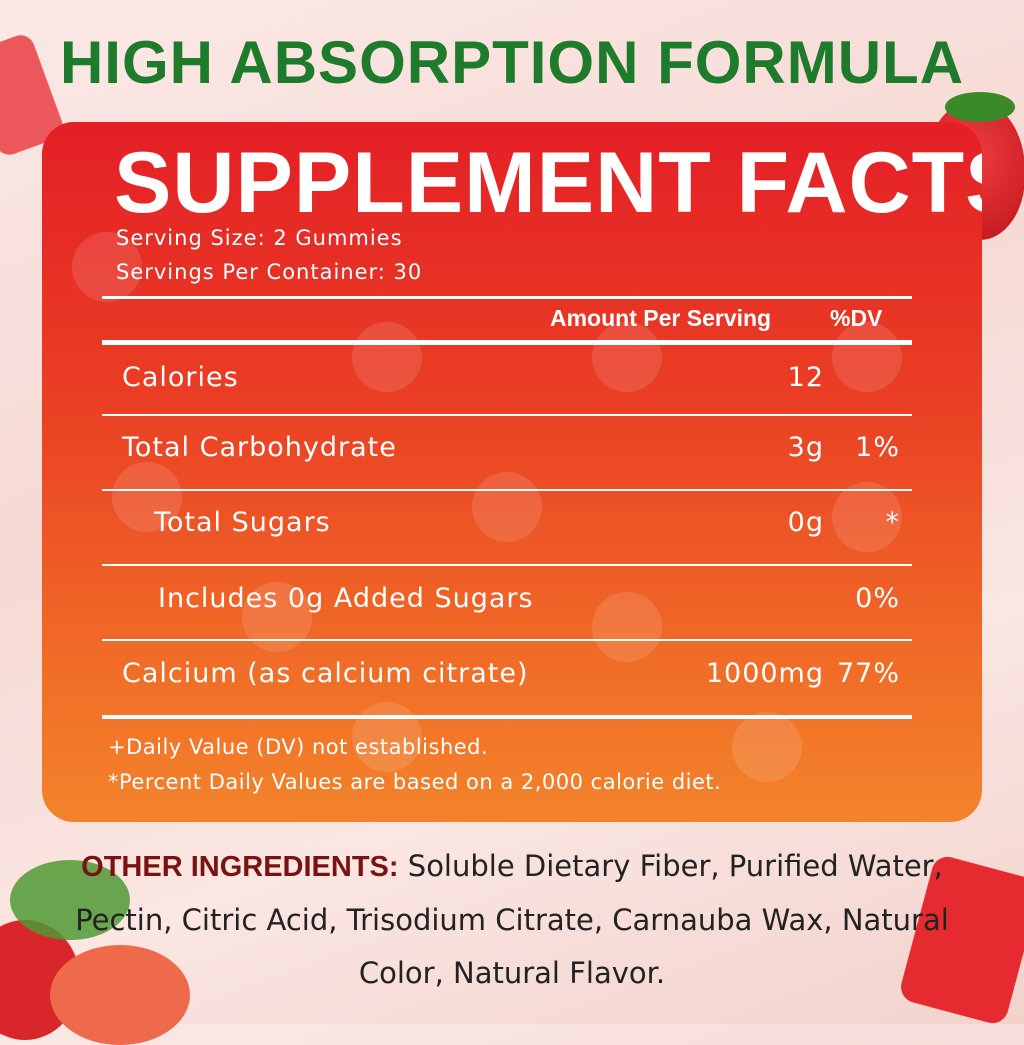 The width and height of the screenshot is (1024, 1045). Describe the element at coordinates (507, 452) in the screenshot. I see `table-row: Total Carbohydrate 3g 1%` at that location.